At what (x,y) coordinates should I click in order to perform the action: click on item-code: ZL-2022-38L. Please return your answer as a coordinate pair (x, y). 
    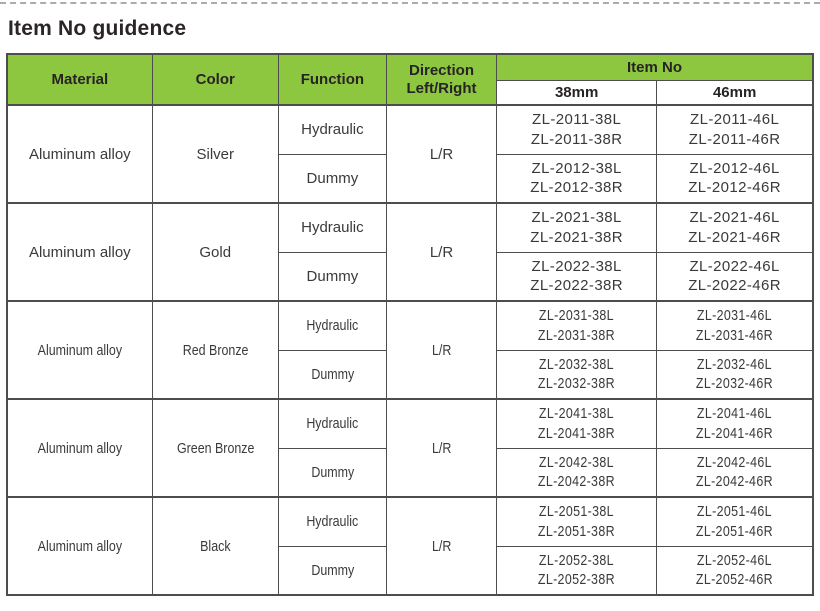
    Looking at the image, I should click on (576, 266).